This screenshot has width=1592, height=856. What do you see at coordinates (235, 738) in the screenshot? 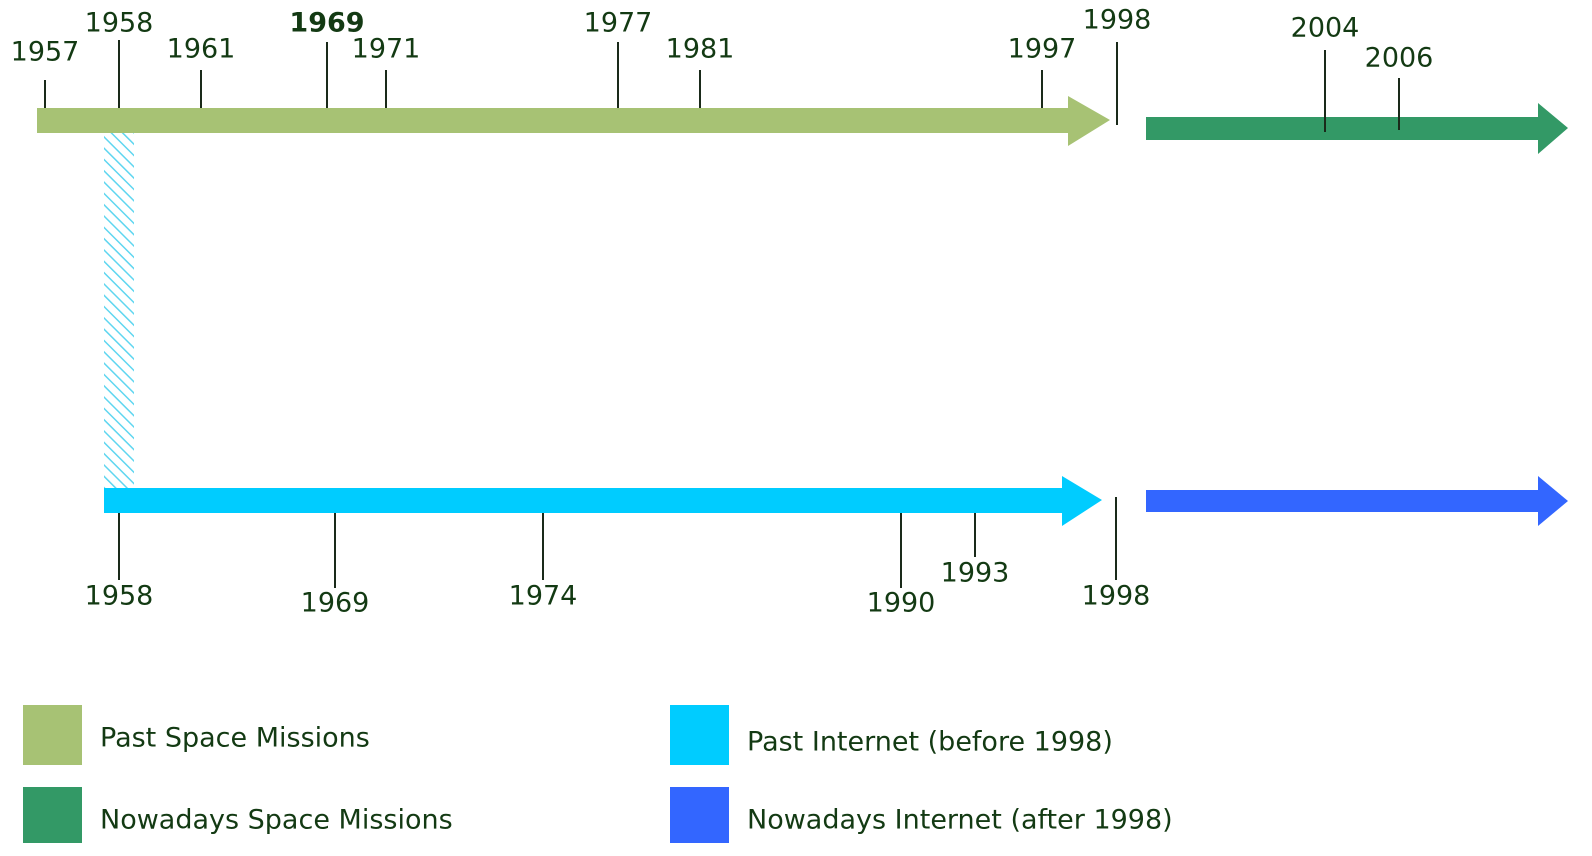
I see `legend-label: Past Space Missions` at bounding box center [235, 738].